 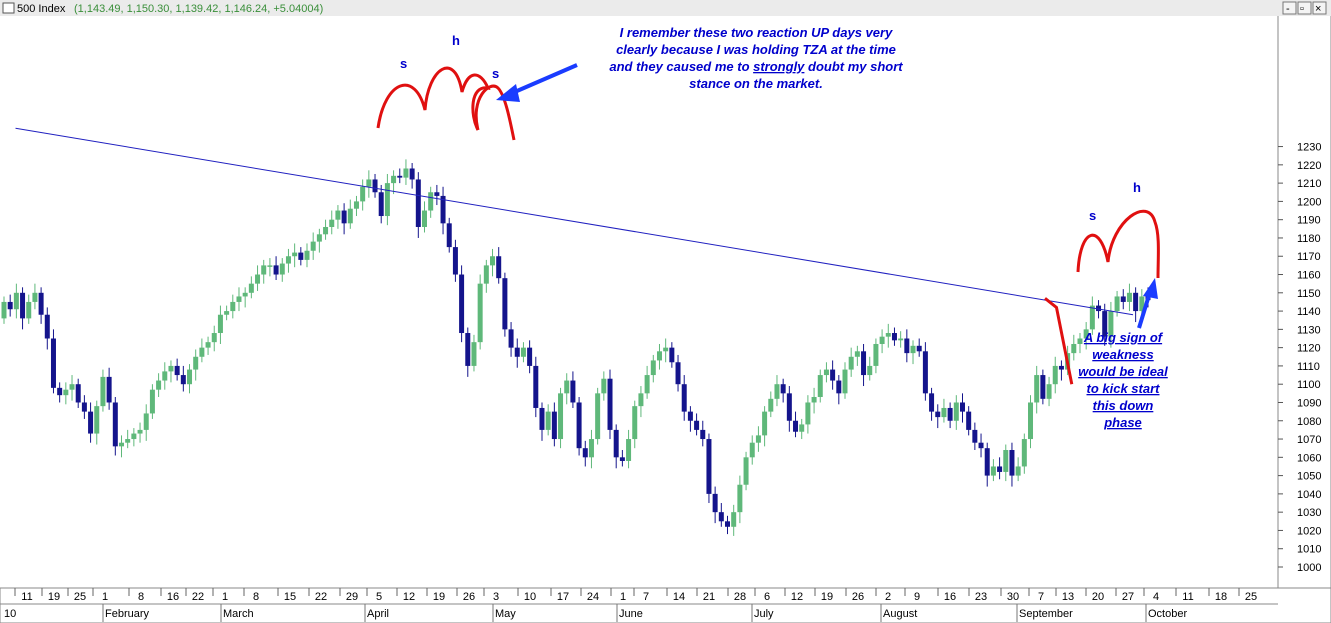 I want to click on pattern-right-shoulder, so click(x=495, y=112).